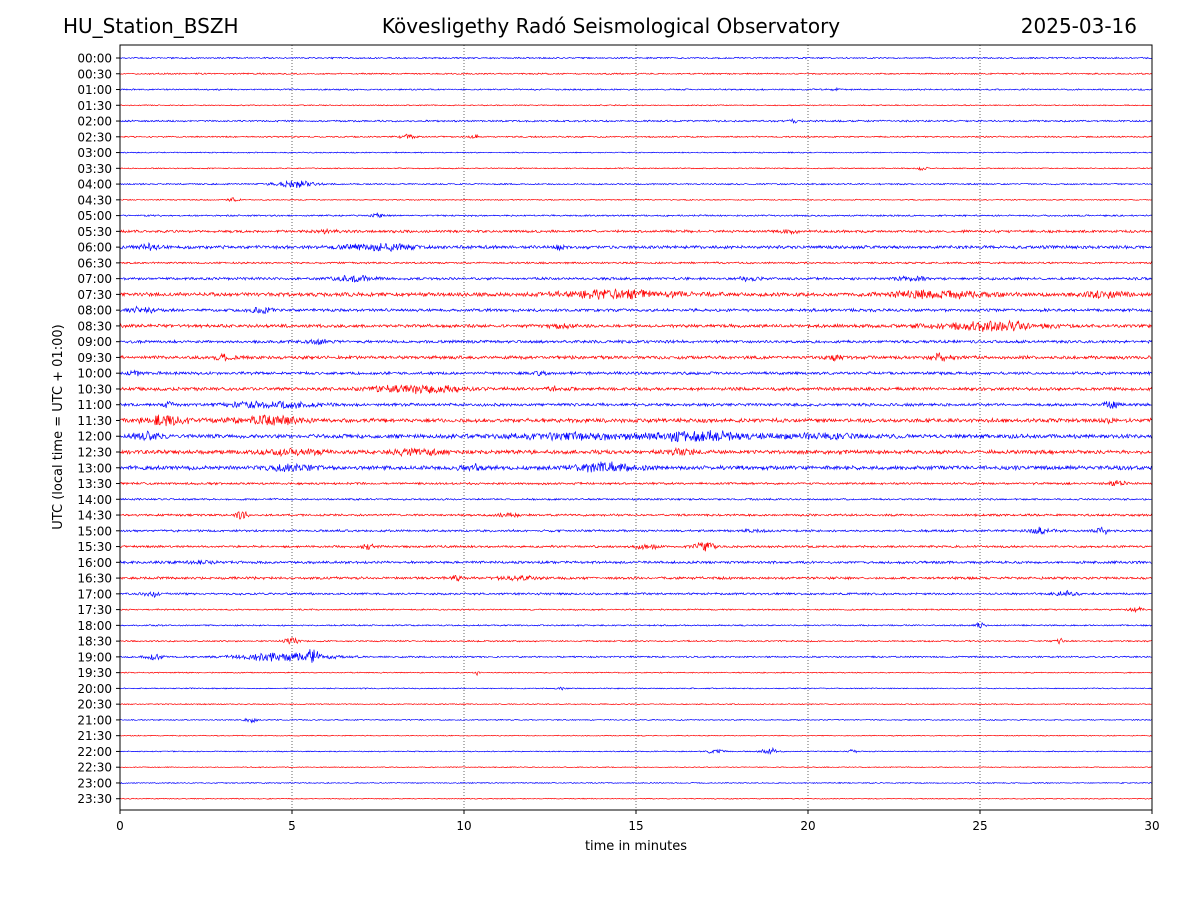 The width and height of the screenshot is (1200, 900). I want to click on y-tick-label: 08:00, so click(94, 311).